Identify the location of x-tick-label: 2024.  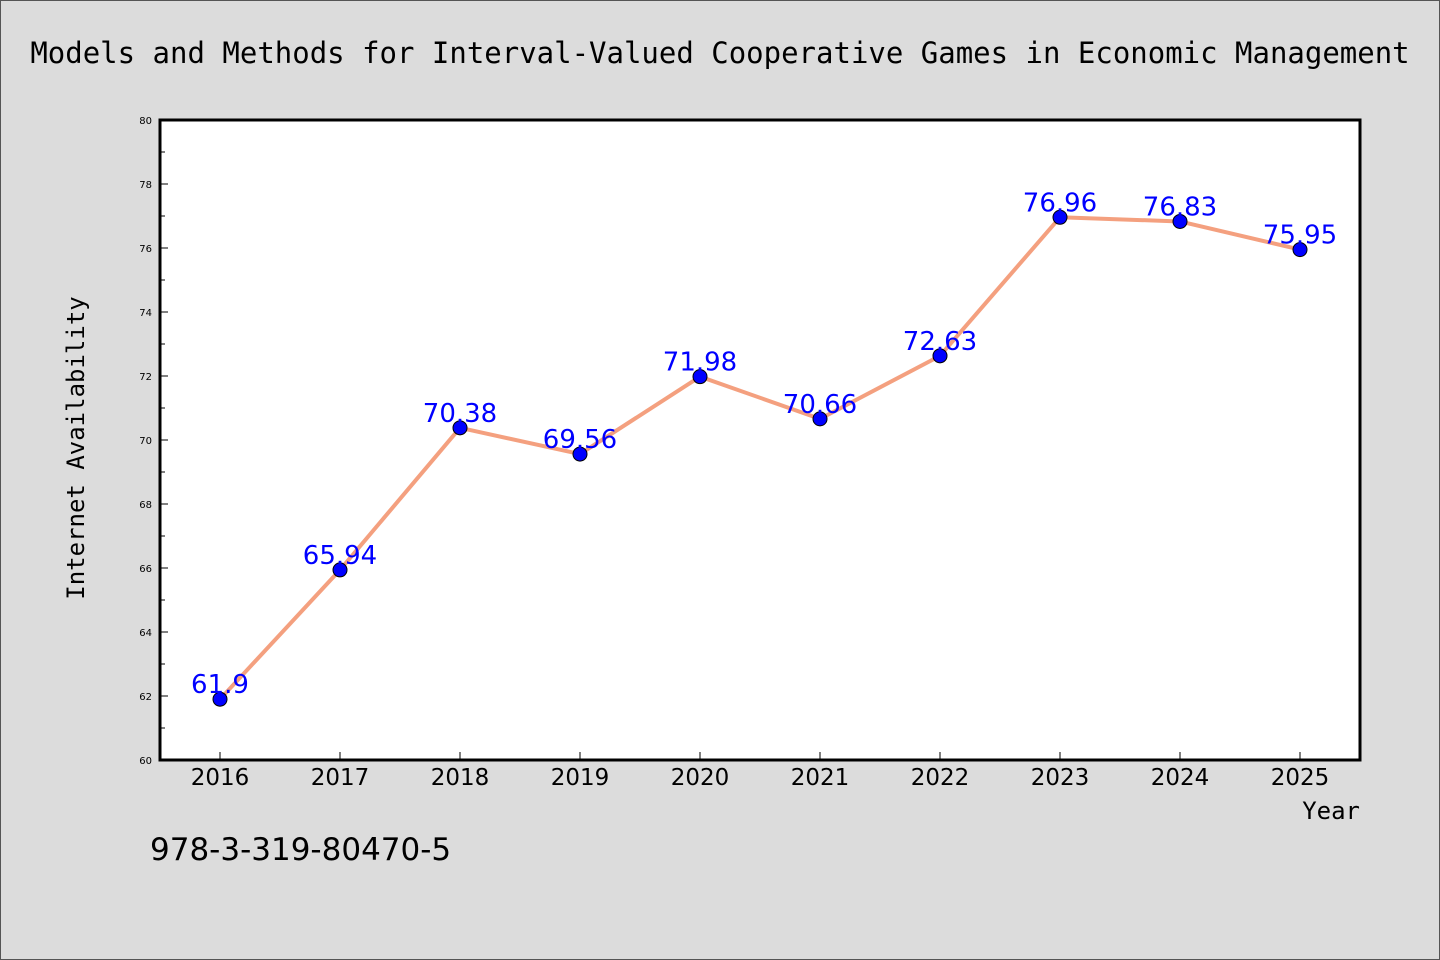
(1180, 778).